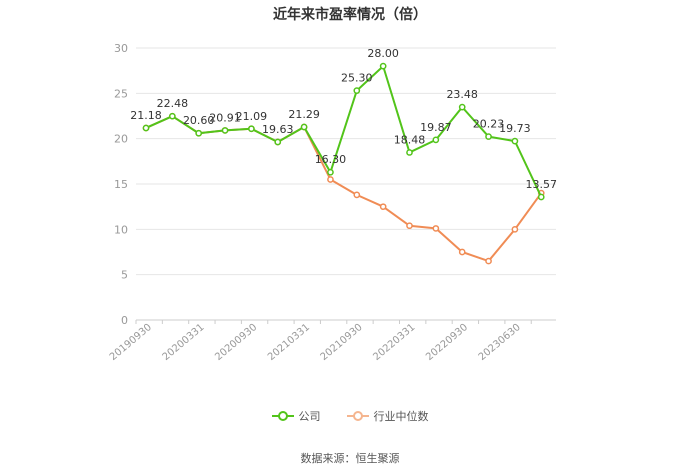  Describe the element at coordinates (173, 103) in the screenshot. I see `data-label: 22.48` at that location.